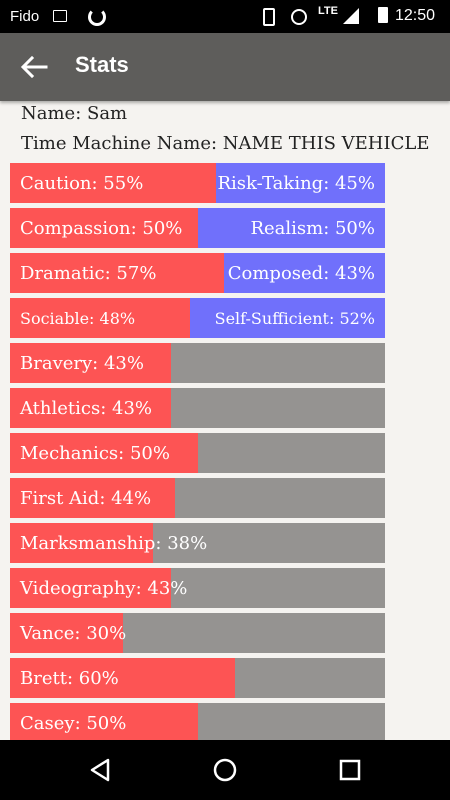 The image size is (450, 800). I want to click on status-bar: Fido LTE 12:50, so click(225, 16).